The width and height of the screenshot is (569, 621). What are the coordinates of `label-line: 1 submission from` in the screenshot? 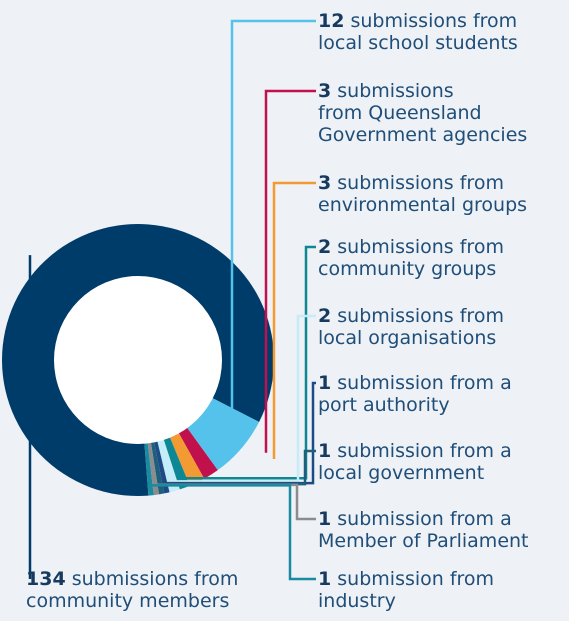 It's located at (406, 579).